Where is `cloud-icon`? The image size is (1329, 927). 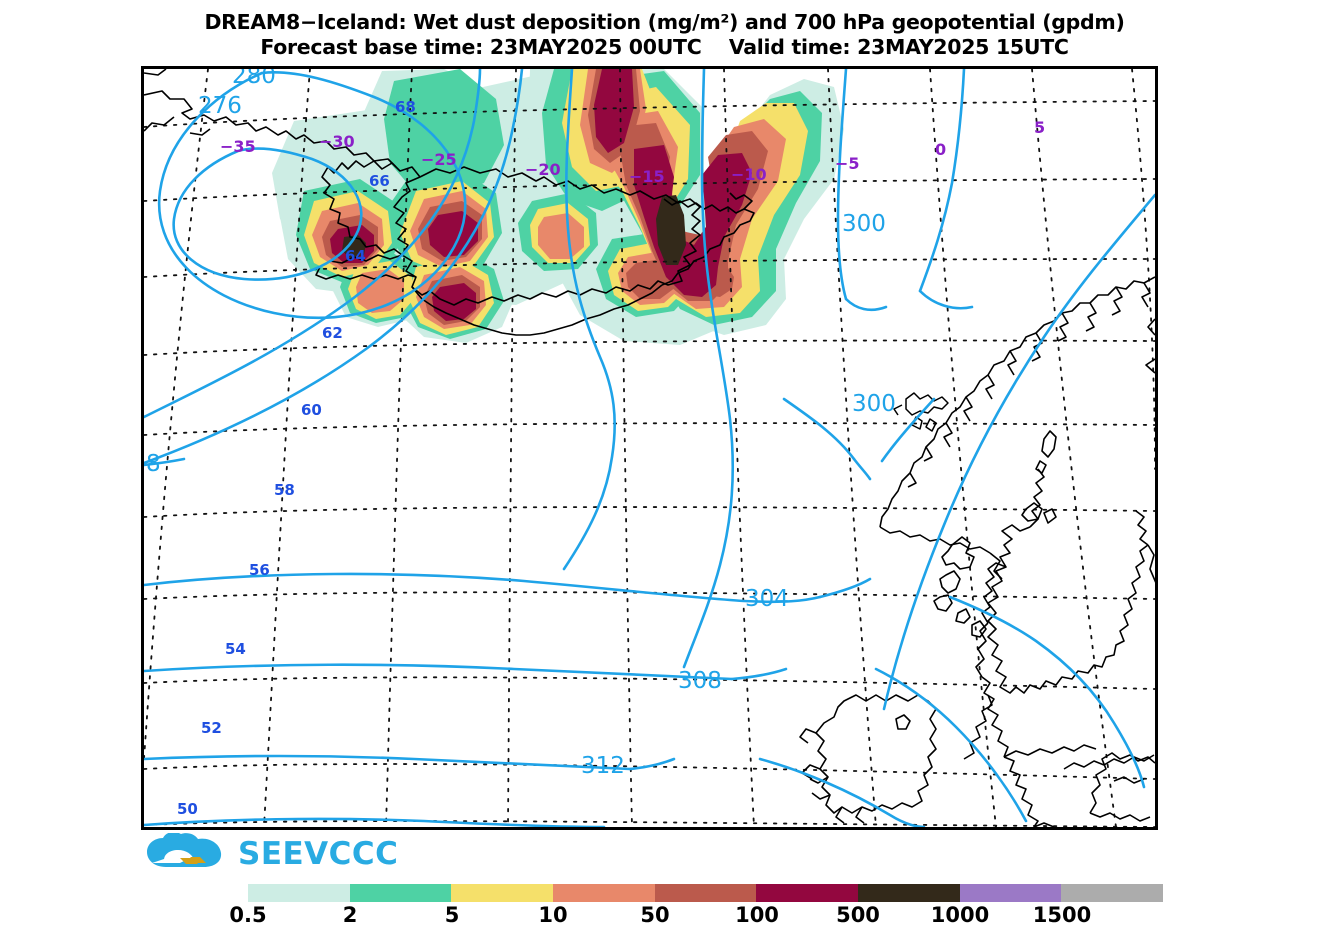 cloud-icon is located at coordinates (184, 849).